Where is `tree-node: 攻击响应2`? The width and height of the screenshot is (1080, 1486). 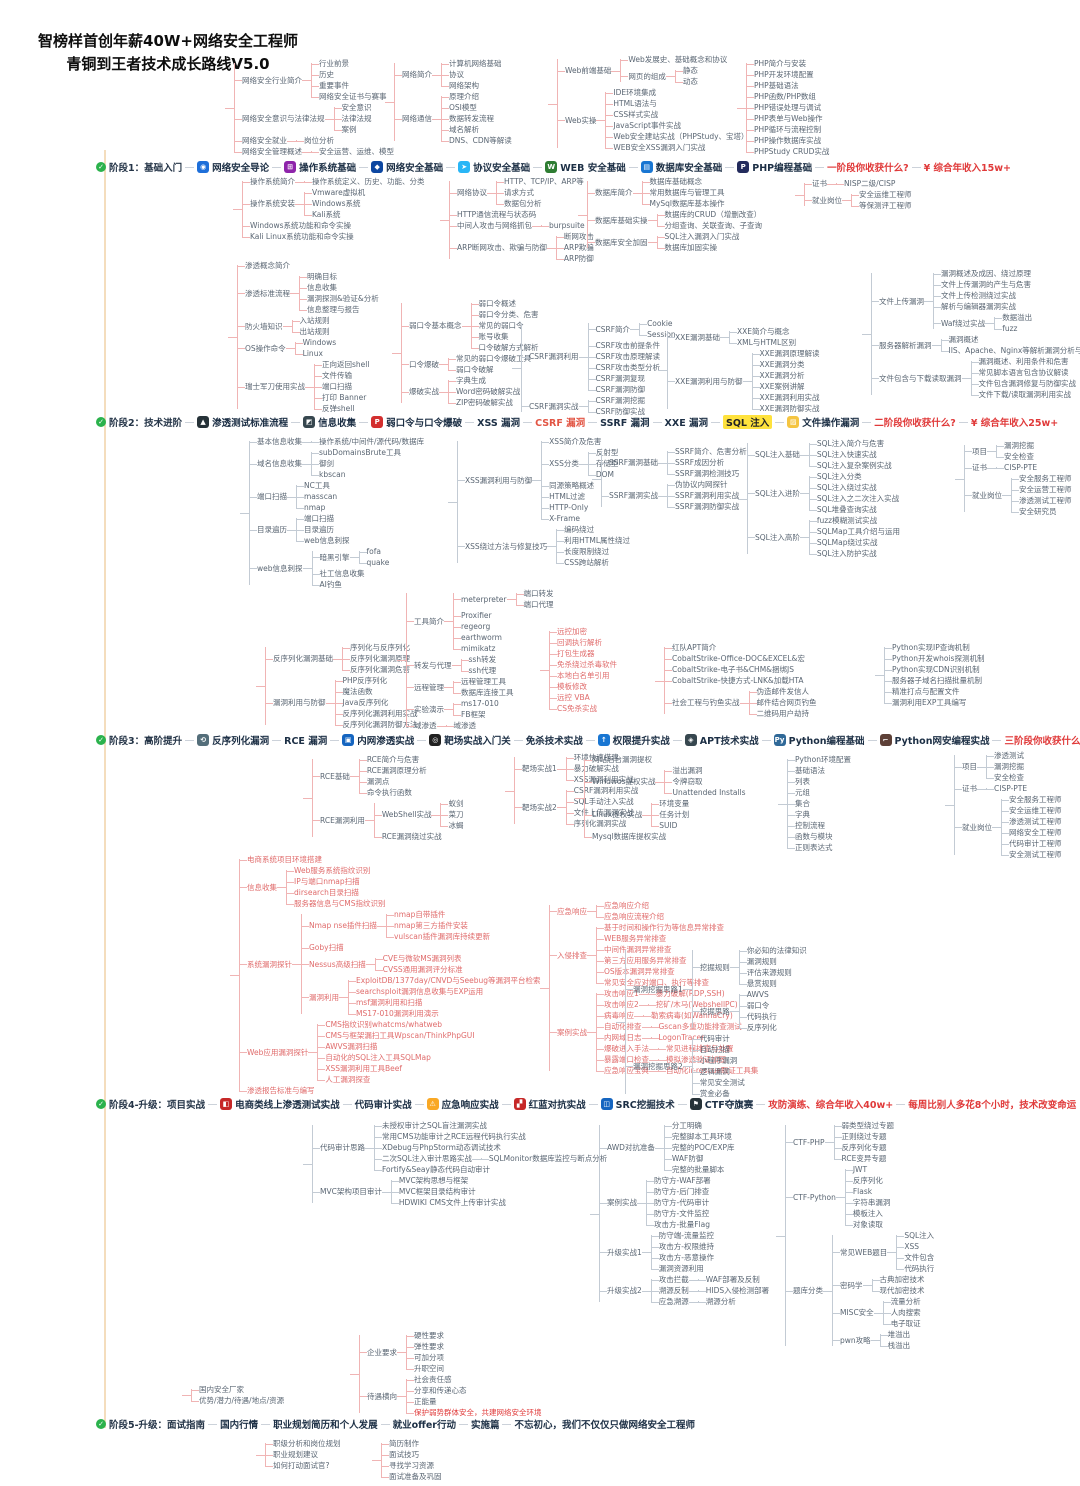 tree-node: 攻击响应2 is located at coordinates (621, 1004).